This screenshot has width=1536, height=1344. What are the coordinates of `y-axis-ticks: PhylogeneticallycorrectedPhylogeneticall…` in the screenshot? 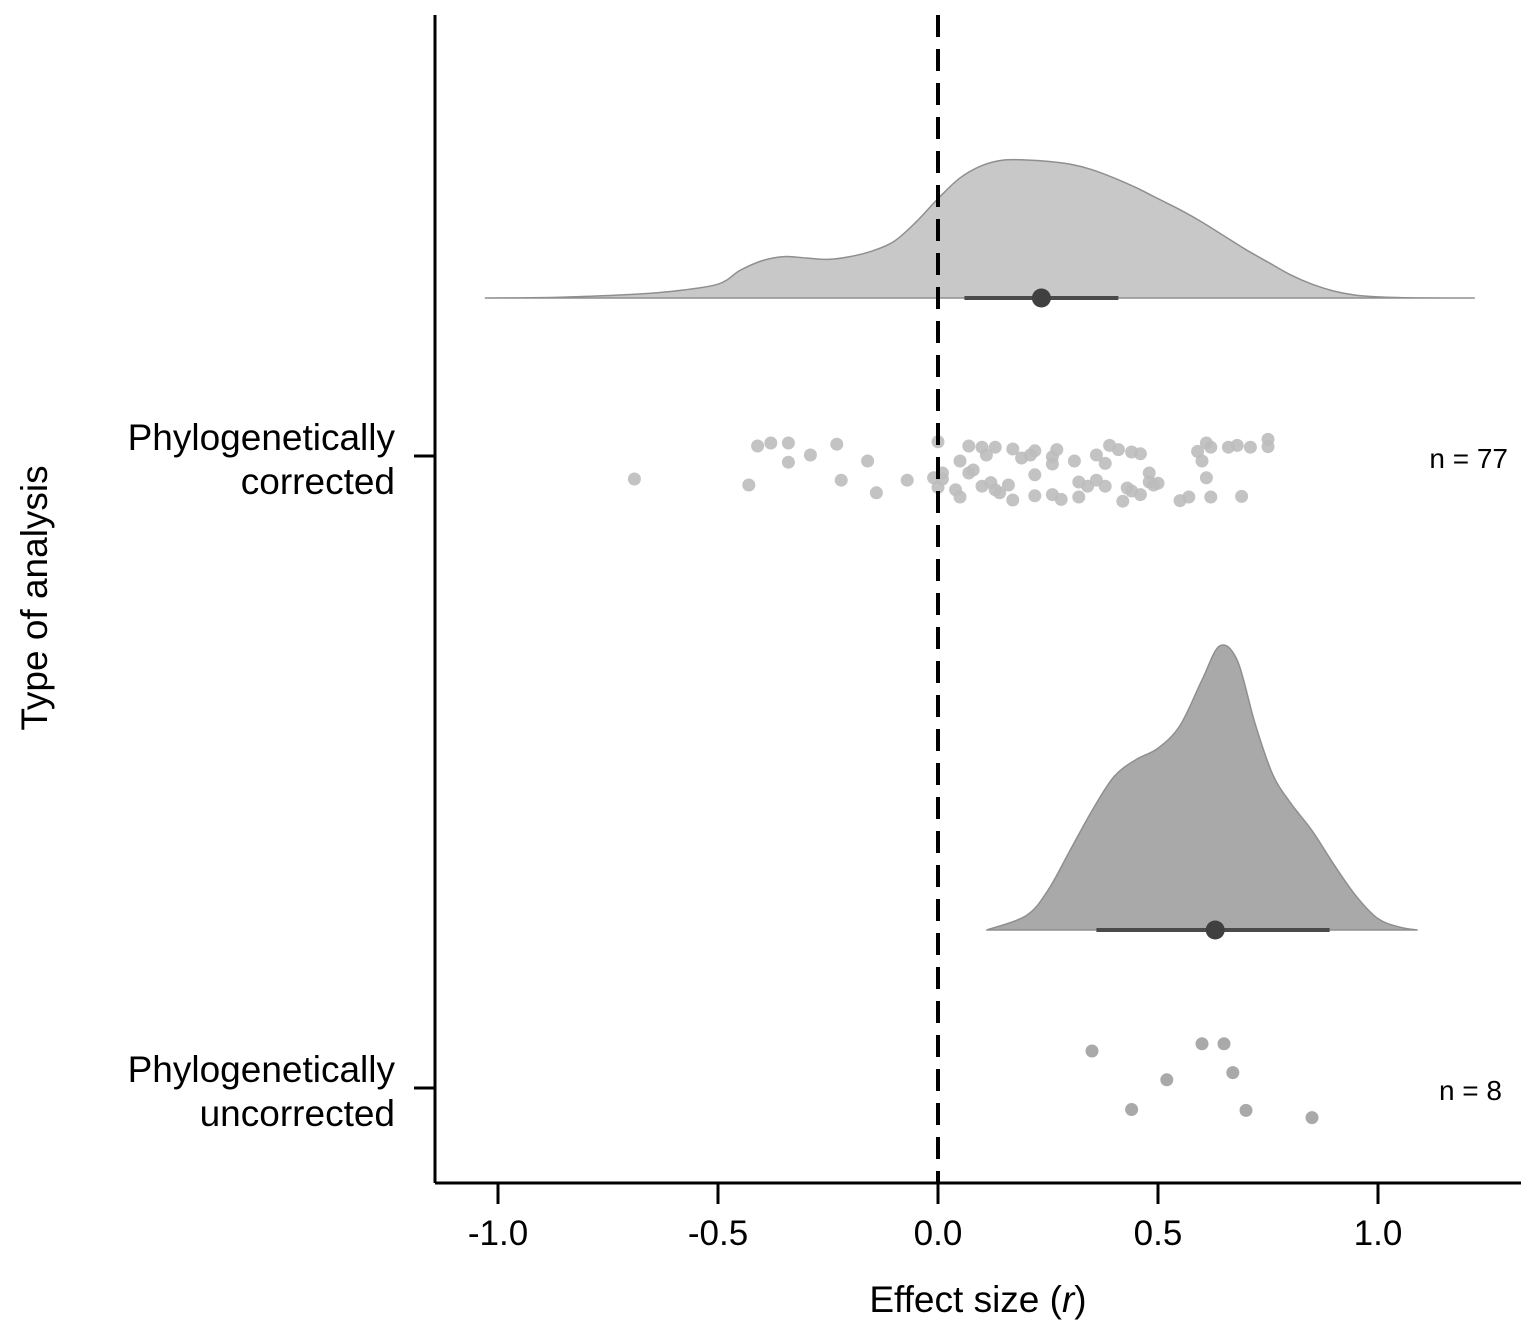 It's located at (281, 775).